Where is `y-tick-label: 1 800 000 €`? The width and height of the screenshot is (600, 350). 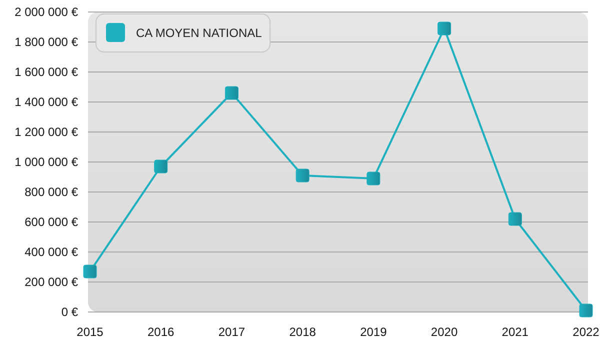 y-tick-label: 1 800 000 € is located at coordinates (46, 42).